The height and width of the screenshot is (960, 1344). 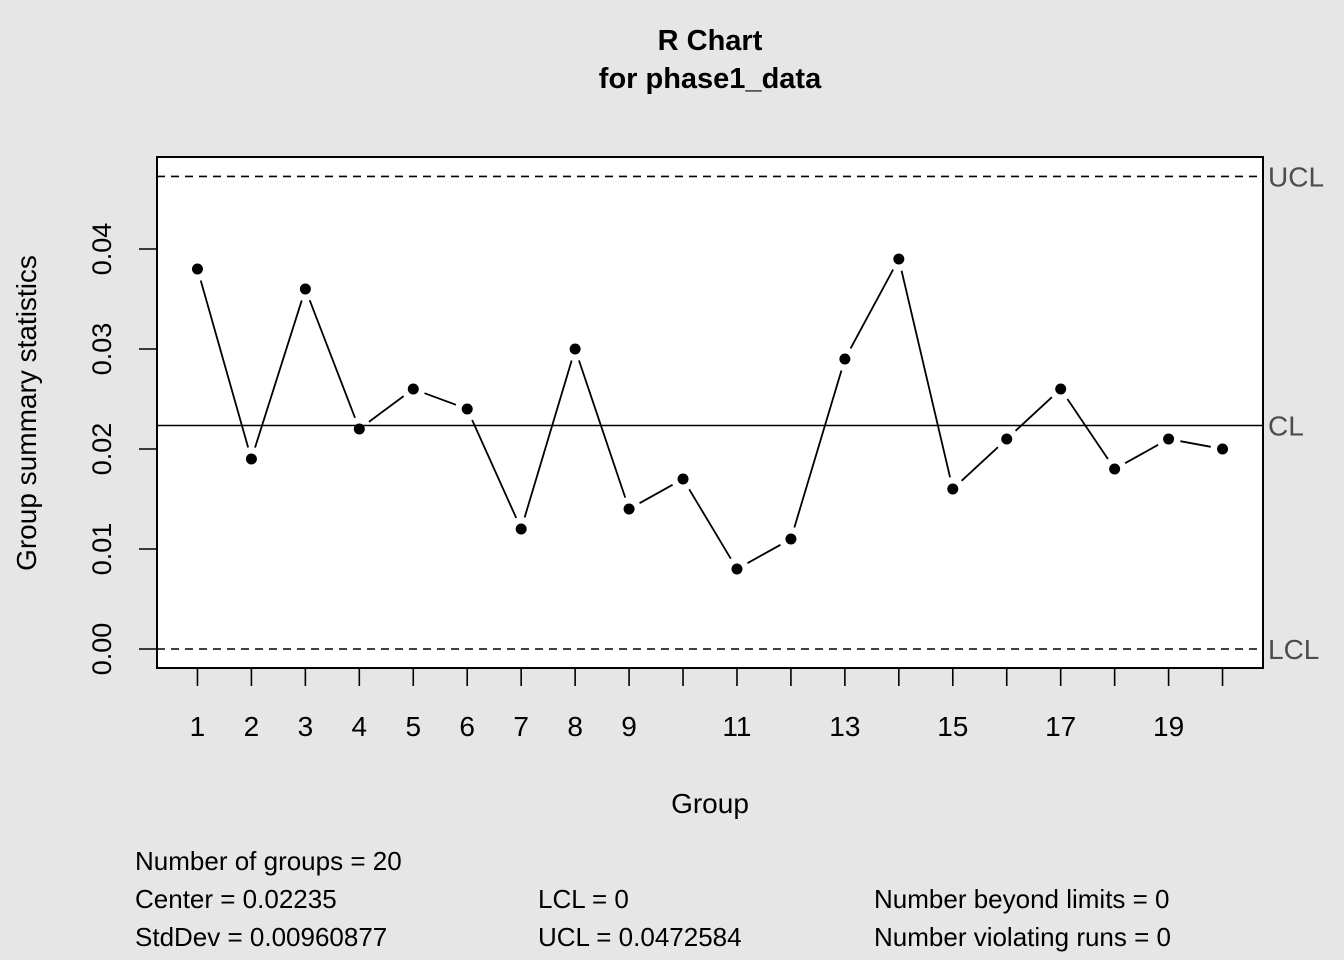 What do you see at coordinates (1286, 426) in the screenshot?
I see `limit-label-cl: CL` at bounding box center [1286, 426].